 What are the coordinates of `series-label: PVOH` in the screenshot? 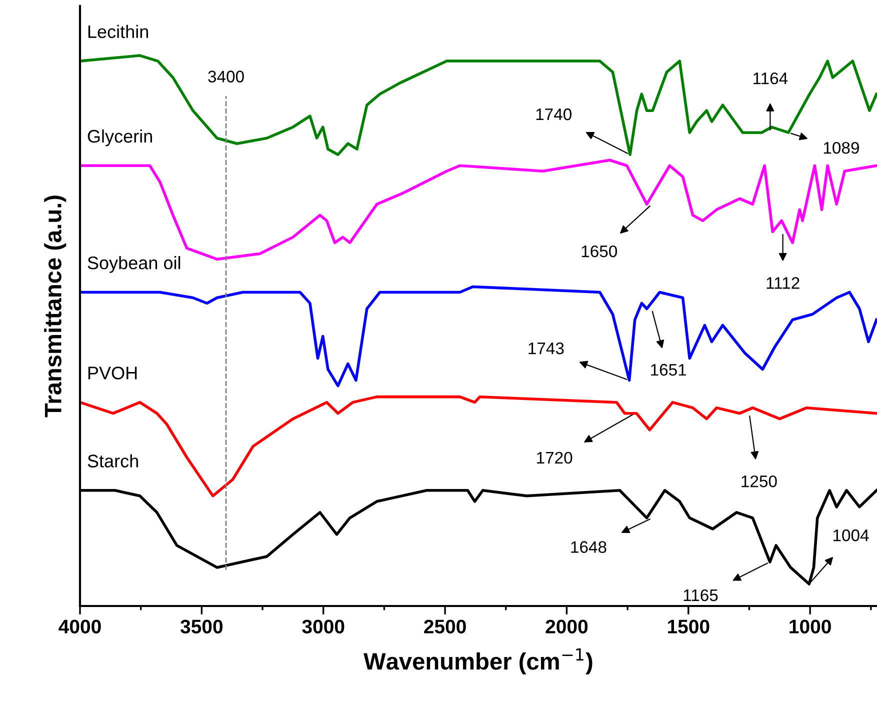 It's located at (112, 373).